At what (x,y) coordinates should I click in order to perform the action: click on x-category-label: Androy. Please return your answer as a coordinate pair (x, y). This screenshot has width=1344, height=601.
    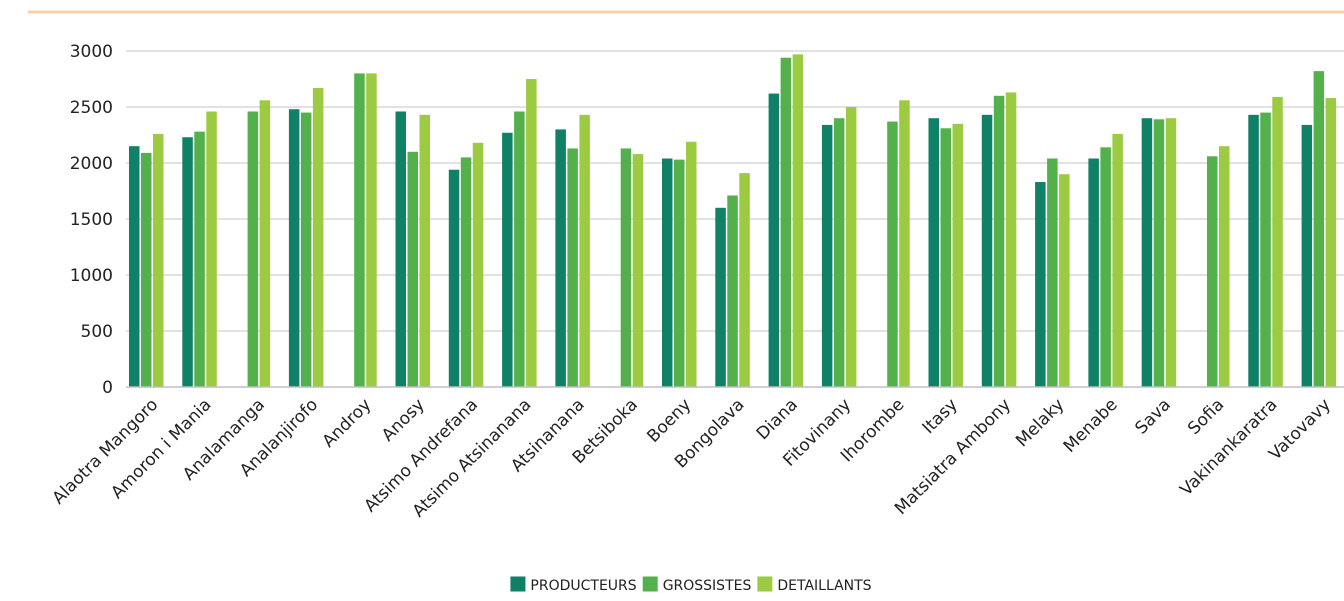
    Looking at the image, I should click on (347, 423).